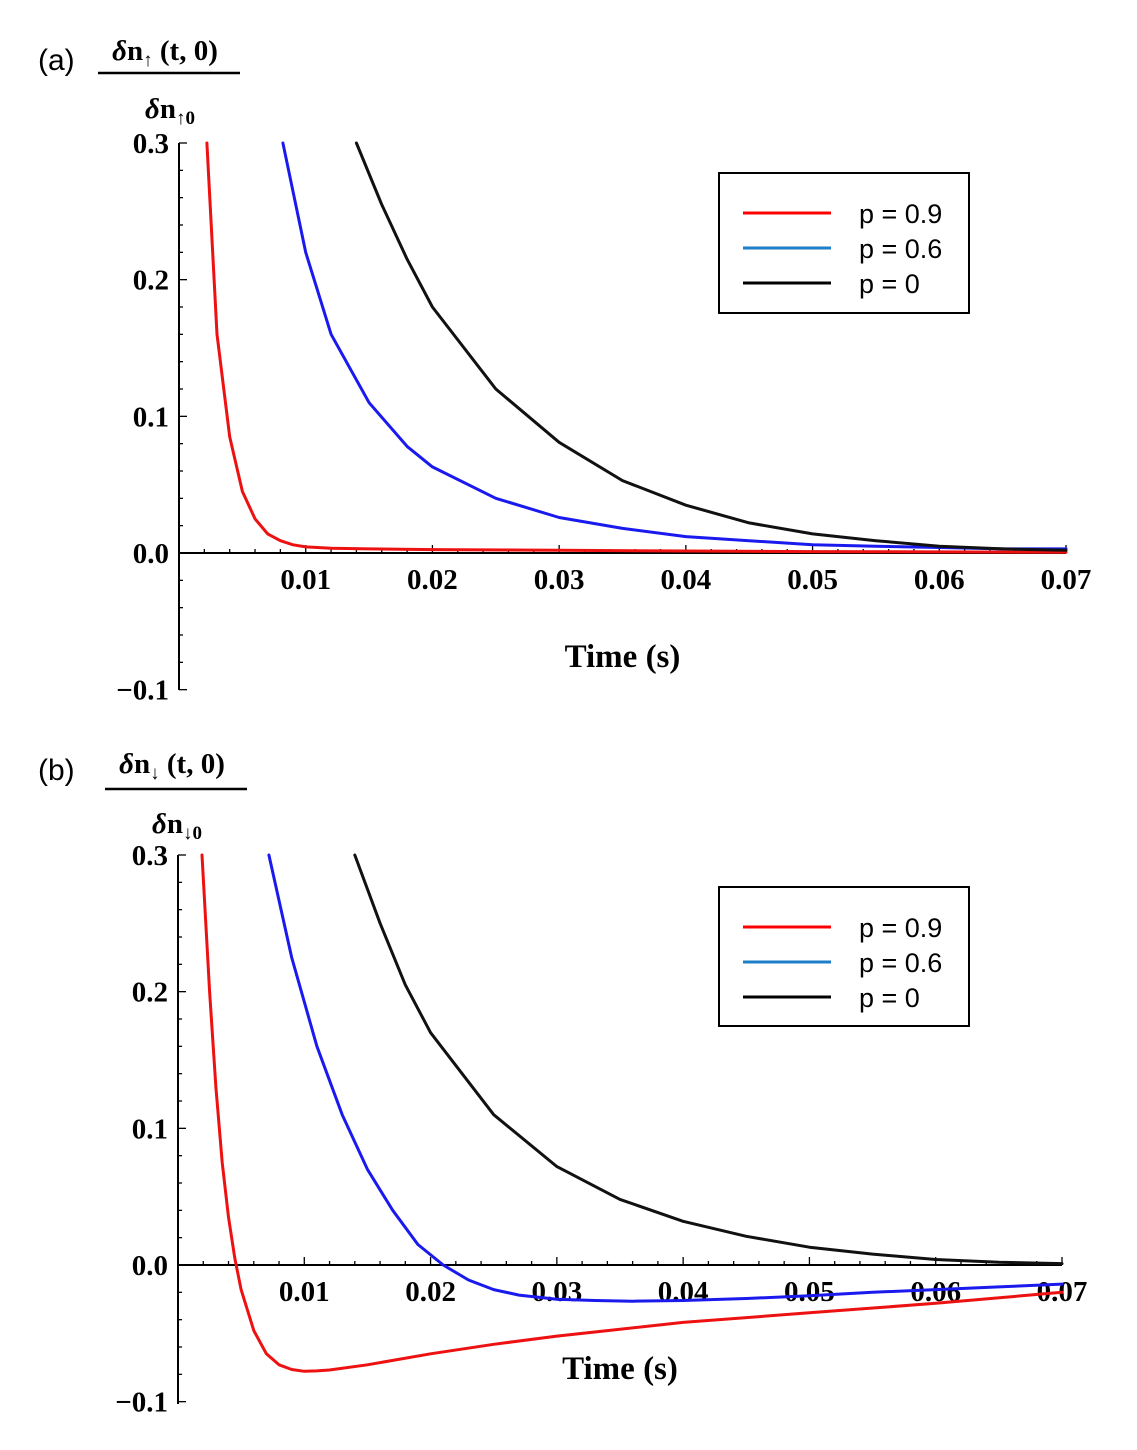 The image size is (1137, 1450). What do you see at coordinates (165, 53) in the screenshot?
I see `ylabel-numerator: δn↑ (t, 0)` at bounding box center [165, 53].